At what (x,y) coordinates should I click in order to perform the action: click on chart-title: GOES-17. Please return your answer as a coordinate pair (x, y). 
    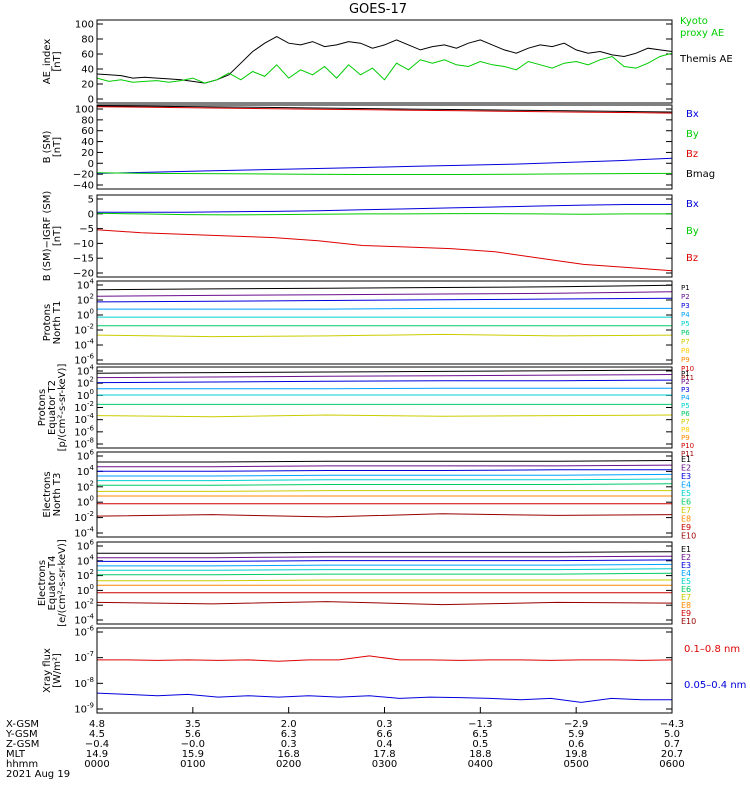
    Looking at the image, I should click on (378, 9).